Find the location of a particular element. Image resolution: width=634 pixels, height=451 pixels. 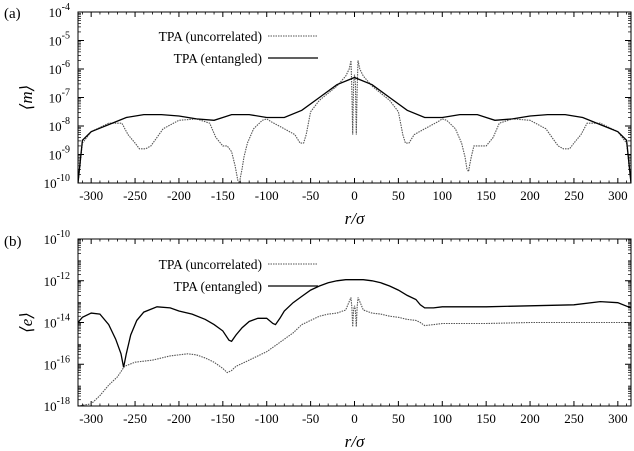

y-axis-title: ⟨e⟩ is located at coordinates (26, 322).